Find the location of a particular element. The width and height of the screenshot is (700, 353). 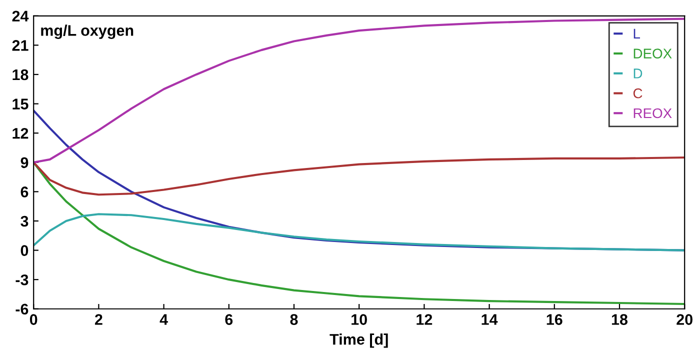

x-tick-label: 0 is located at coordinates (34, 319).